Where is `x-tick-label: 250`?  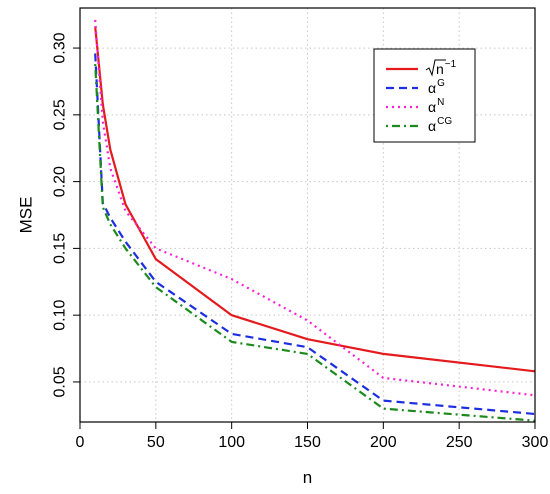
x-tick-label: 250 is located at coordinates (459, 442).